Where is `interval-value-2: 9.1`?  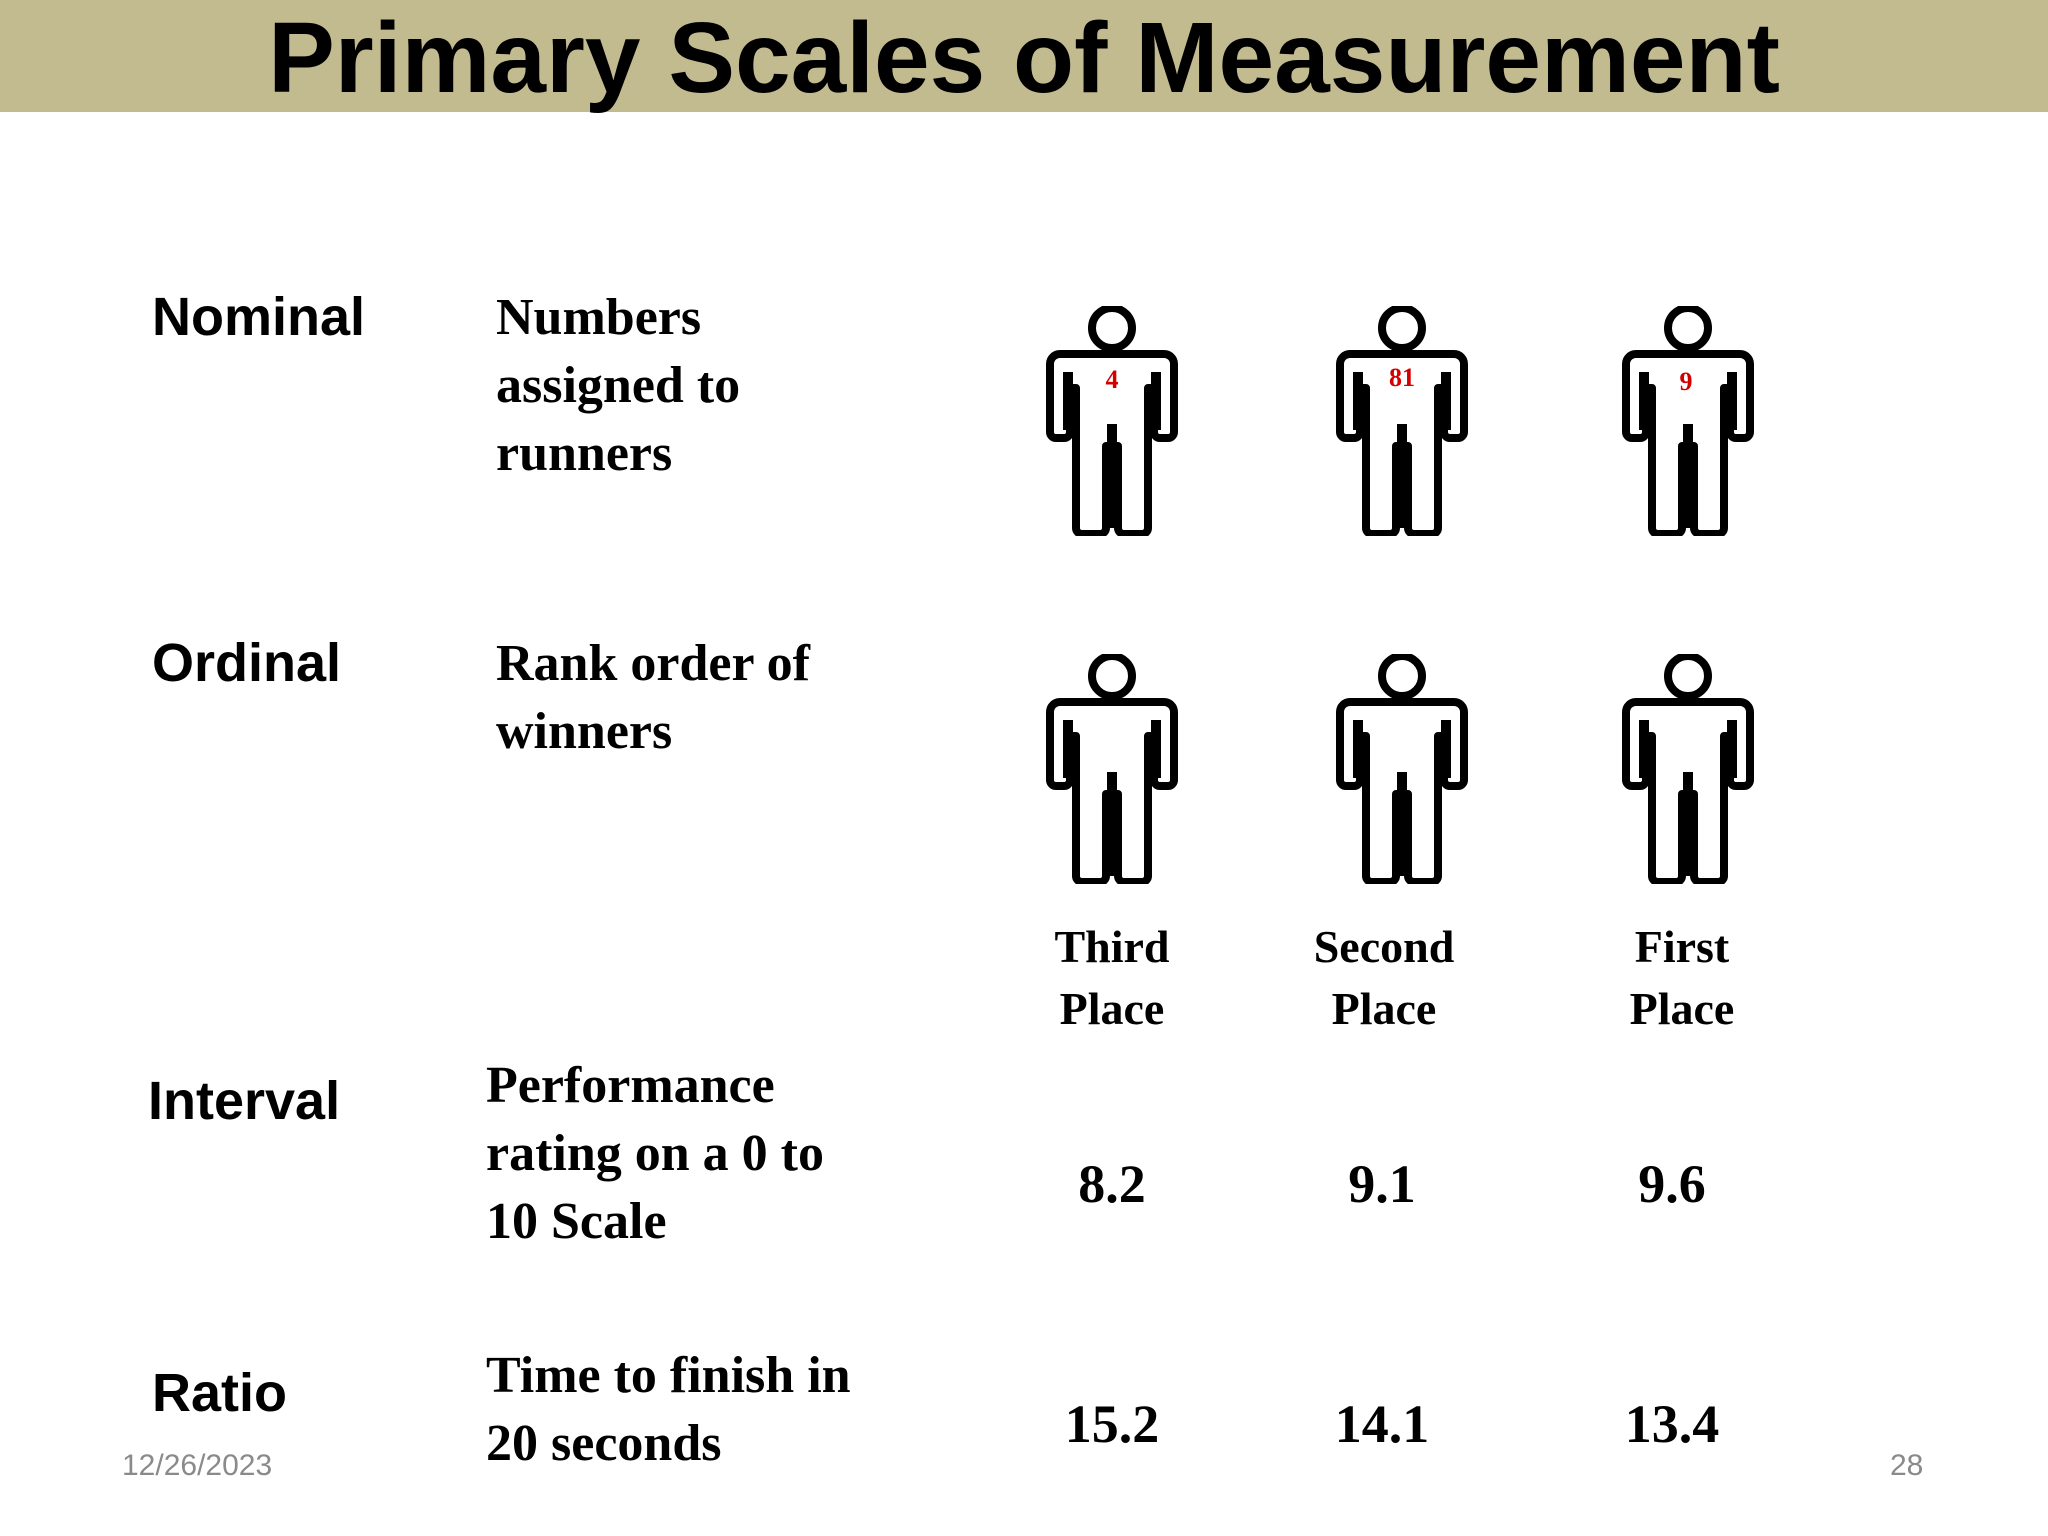
interval-value-2: 9.1 is located at coordinates (1382, 1184).